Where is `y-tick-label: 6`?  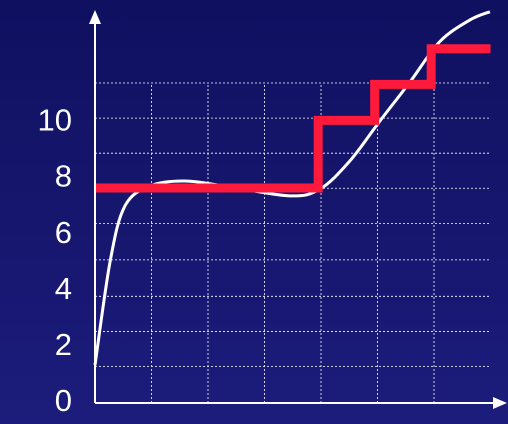
y-tick-label: 6 is located at coordinates (63, 232).